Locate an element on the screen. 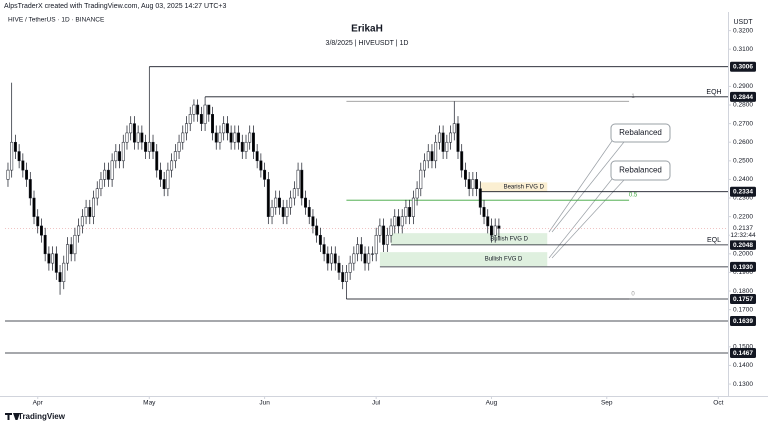 Image resolution: width=768 pixels, height=427 pixels. x-tick-label: Jul is located at coordinates (376, 403).